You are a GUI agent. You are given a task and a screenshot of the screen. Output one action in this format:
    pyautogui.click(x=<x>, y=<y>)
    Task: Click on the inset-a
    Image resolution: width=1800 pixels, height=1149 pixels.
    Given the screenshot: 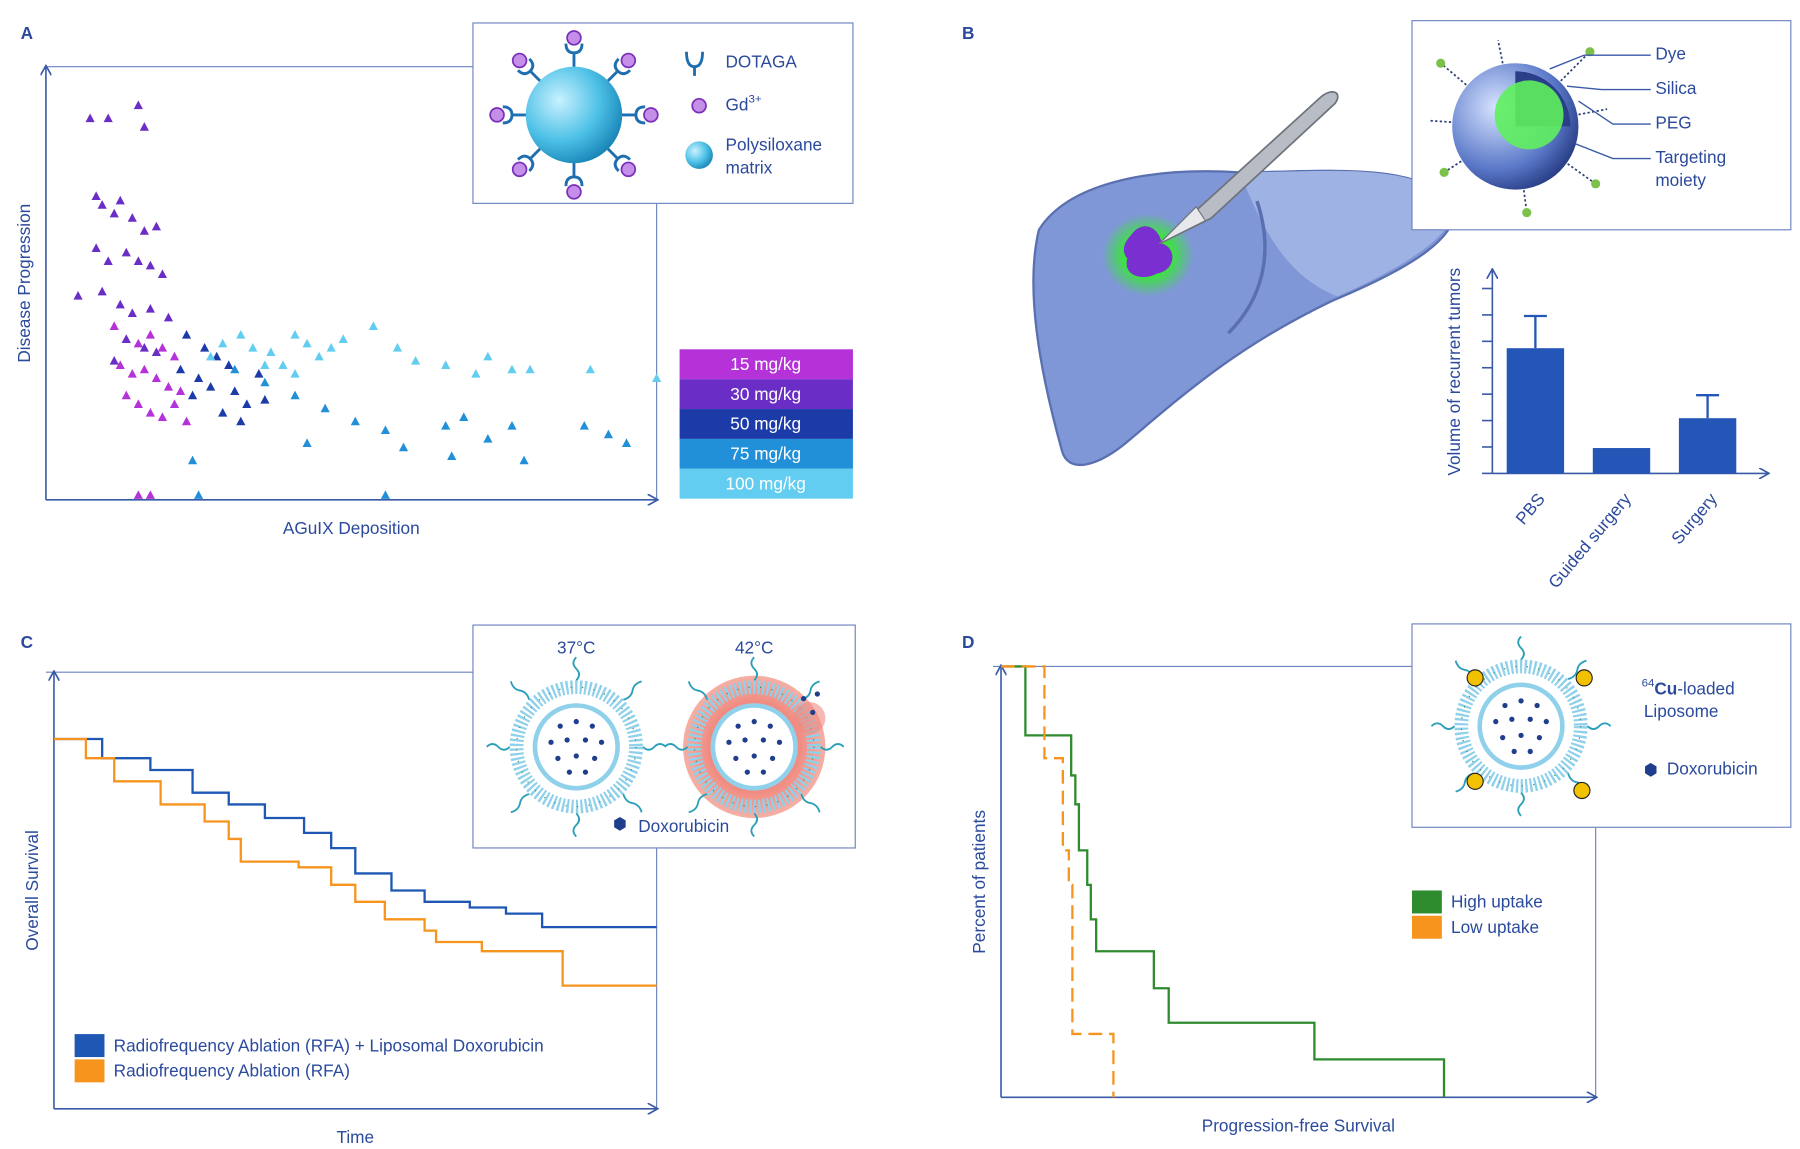 What is the action you would take?
    pyautogui.click(x=663, y=113)
    